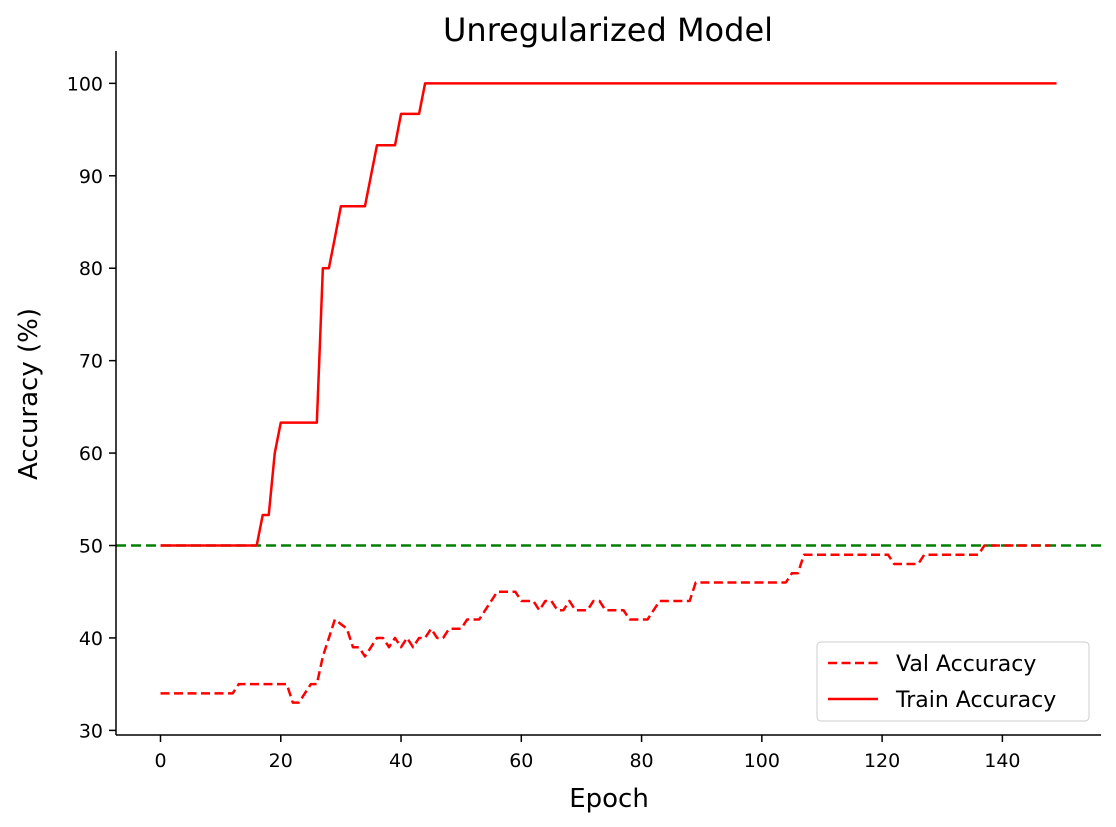 This screenshot has width=1116, height=827. Describe the element at coordinates (91, 407) in the screenshot. I see `y-axis-ticks: 30 40 50 60 70 80 90 100` at that location.